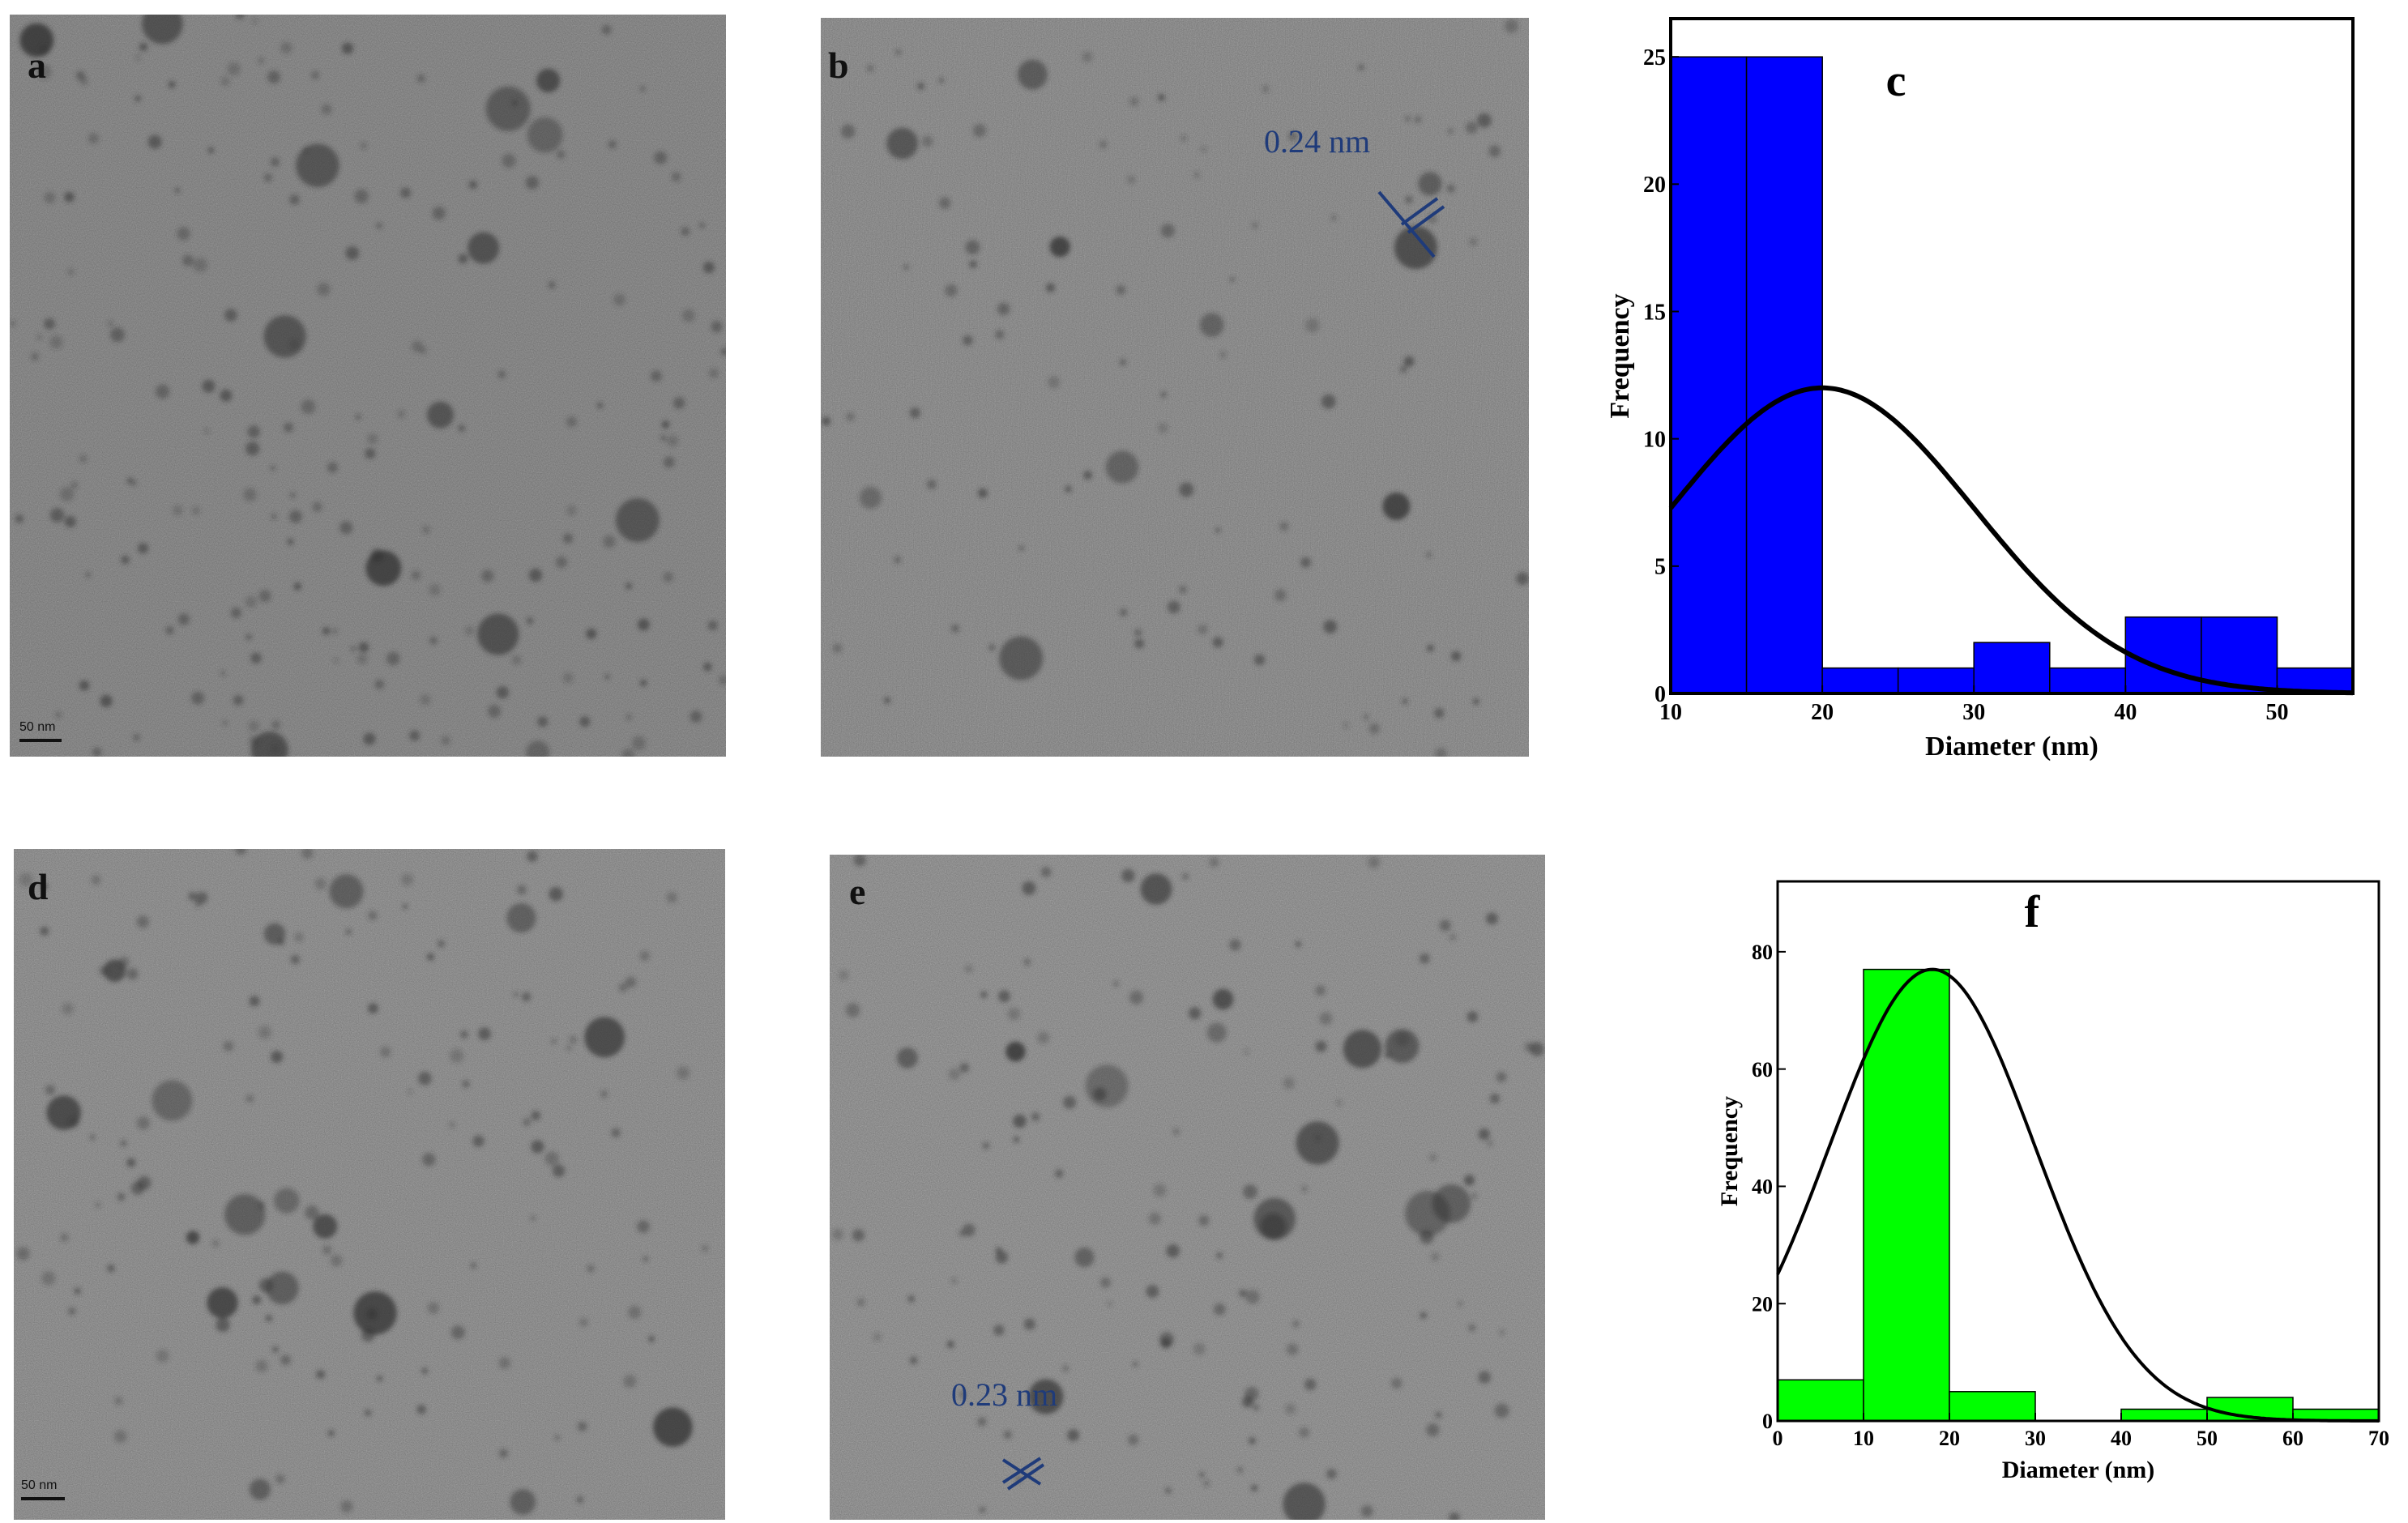  Describe the element at coordinates (368, 386) in the screenshot. I see `tem-noise` at that location.